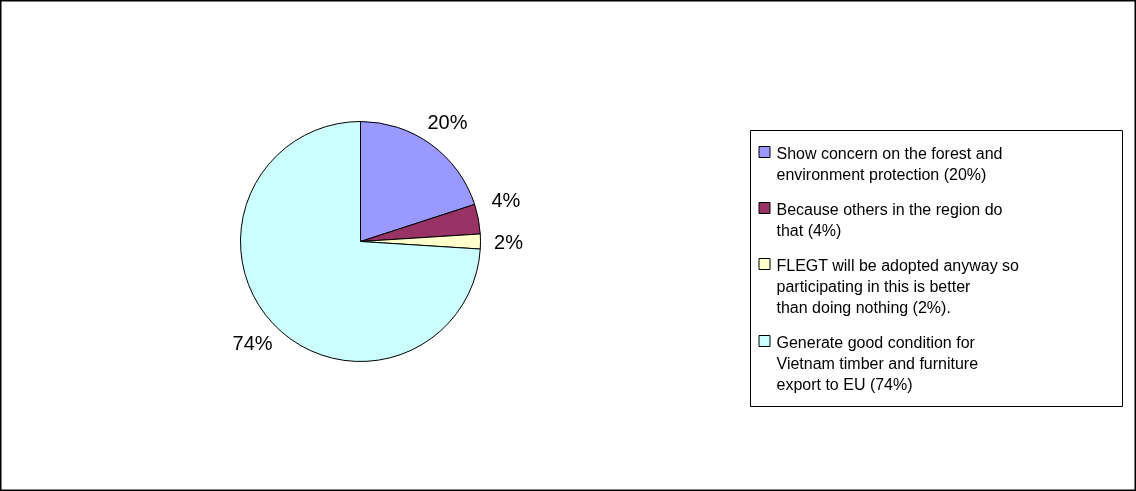 The image size is (1136, 491). I want to click on data-label: 2%, so click(509, 241).